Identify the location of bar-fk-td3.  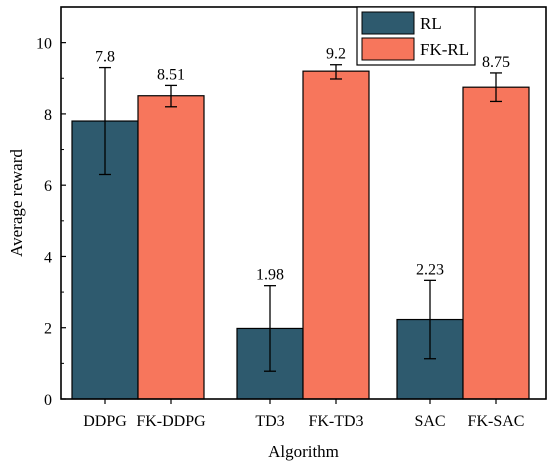
(336, 235).